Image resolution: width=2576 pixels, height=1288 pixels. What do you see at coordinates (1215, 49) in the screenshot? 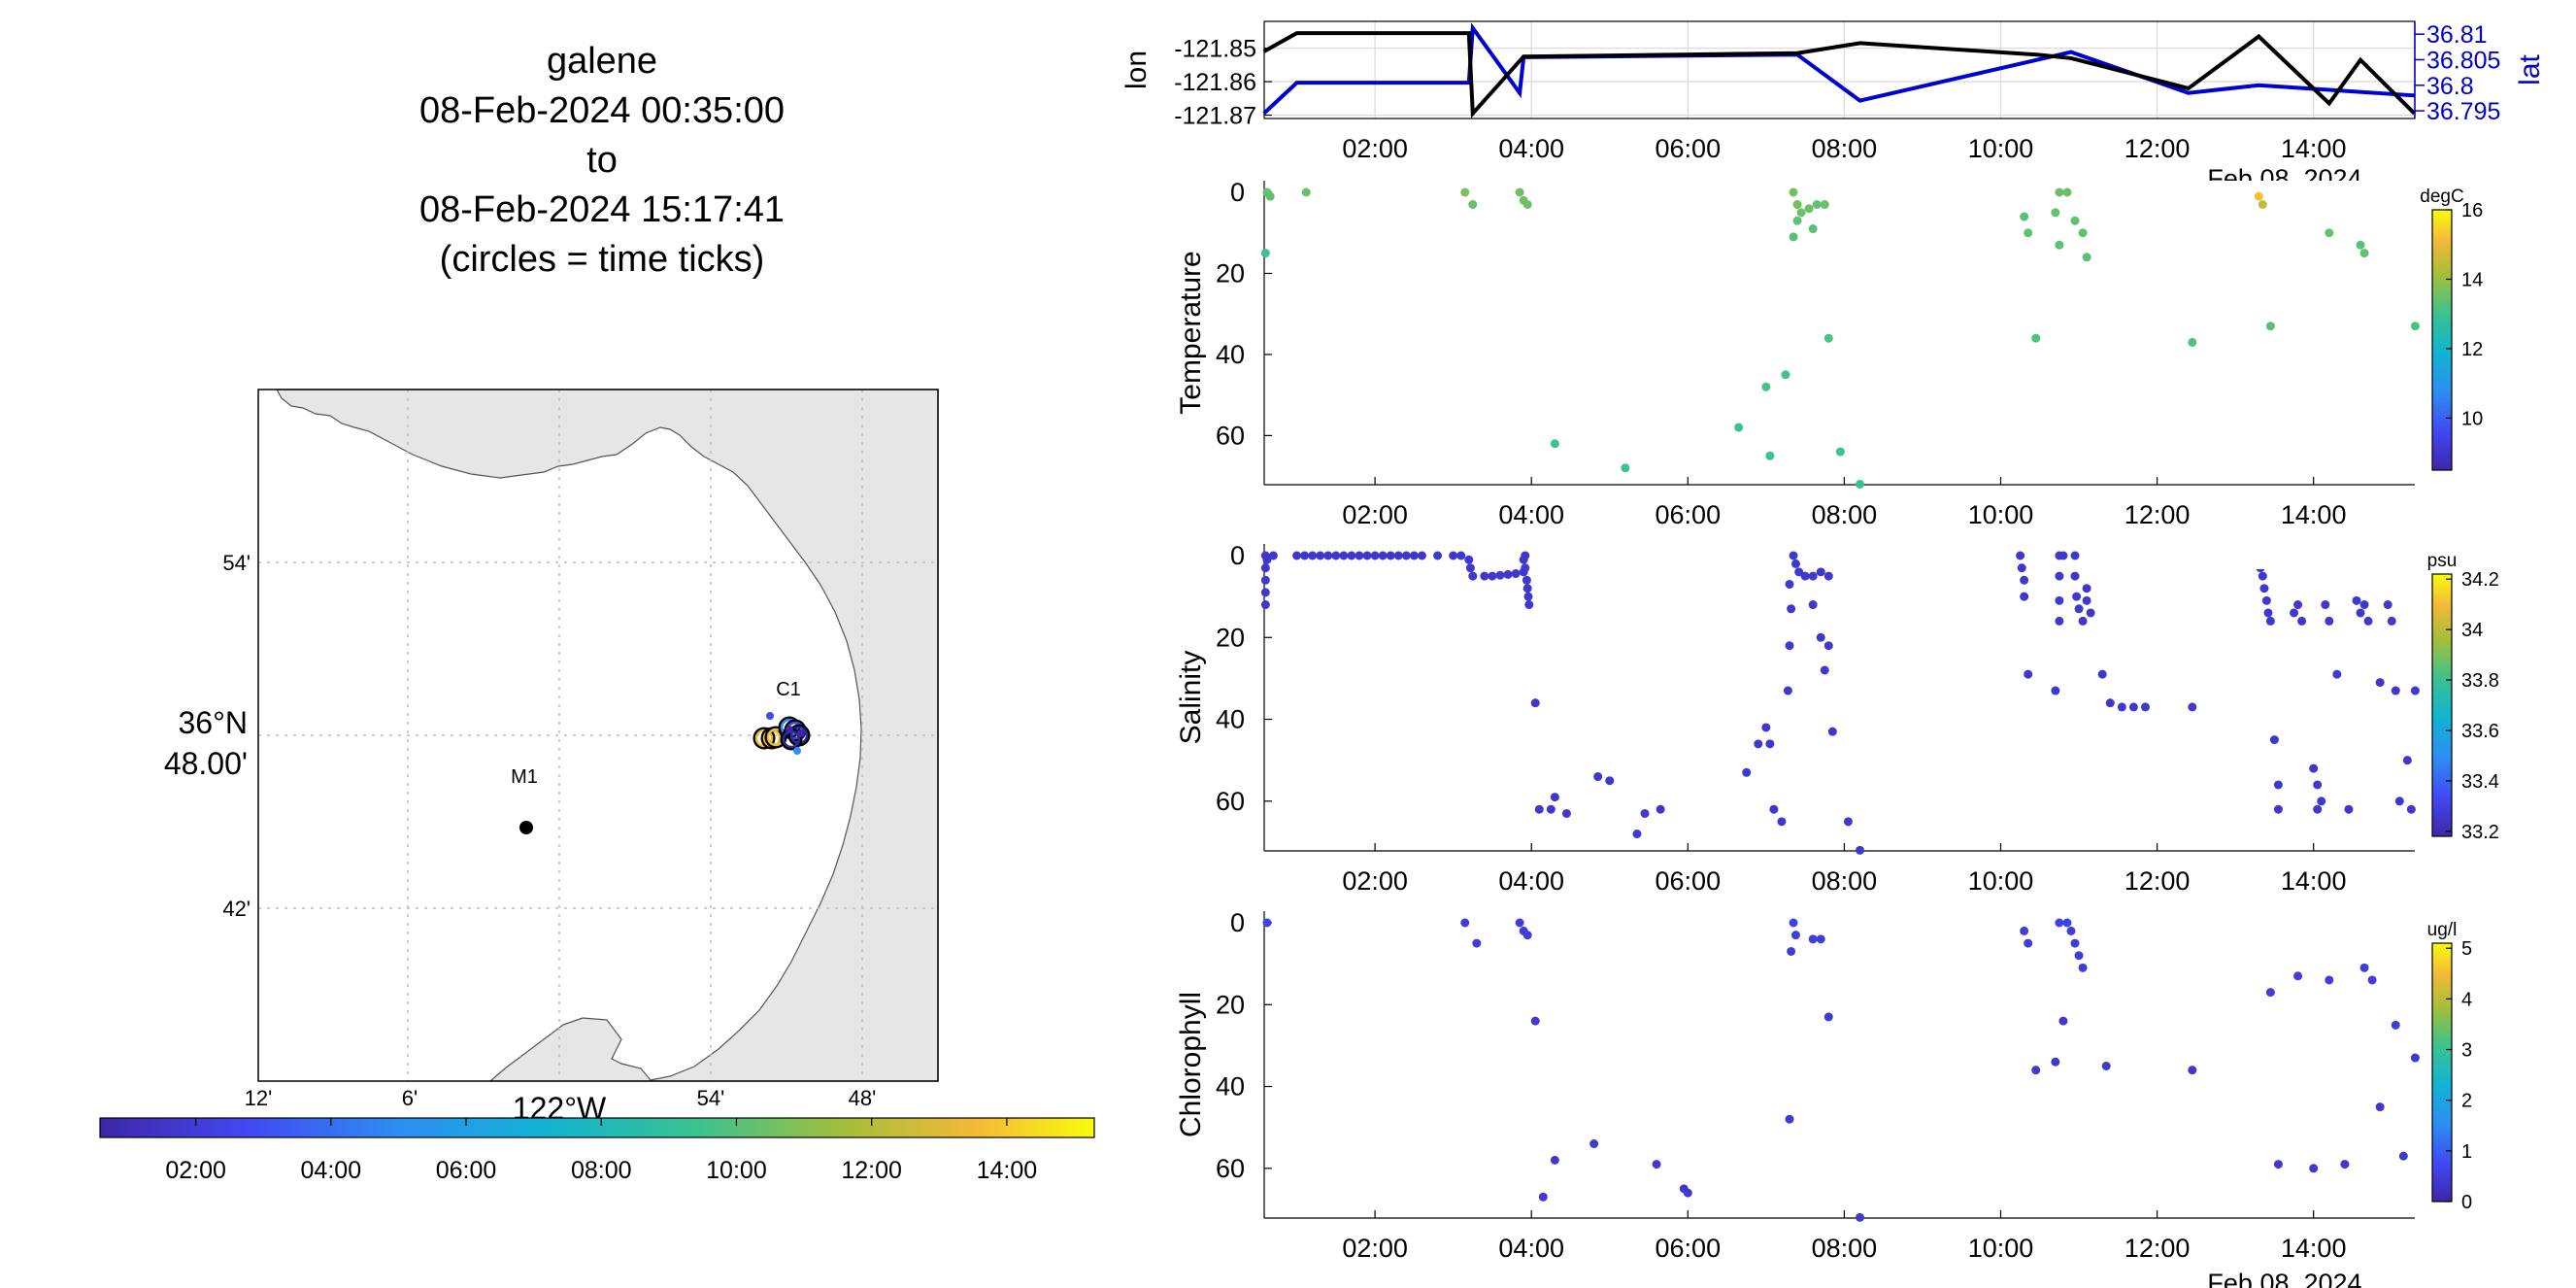
I see `lon-tick-label: -121.85` at bounding box center [1215, 49].